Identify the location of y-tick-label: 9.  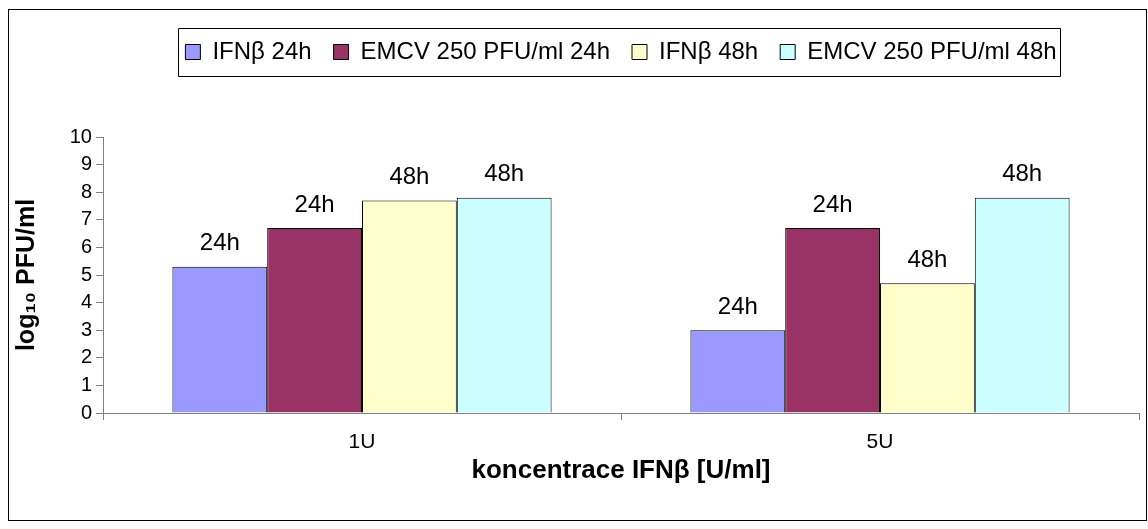
(86, 163).